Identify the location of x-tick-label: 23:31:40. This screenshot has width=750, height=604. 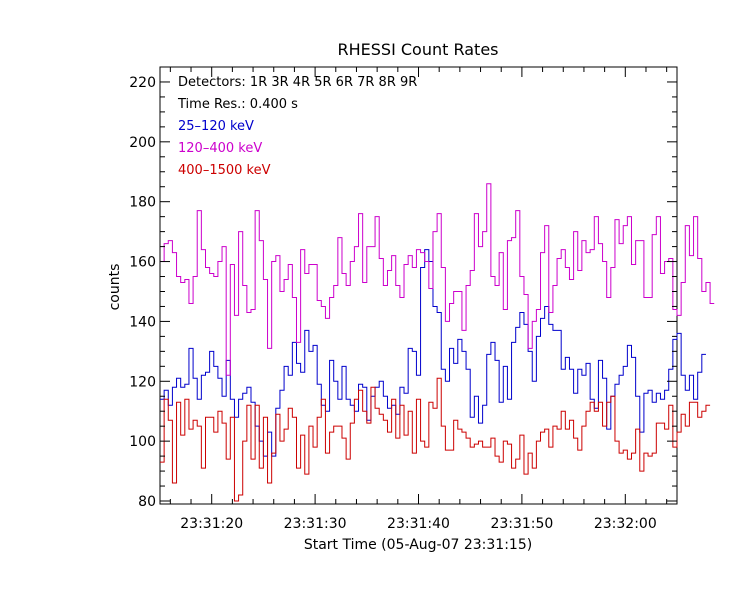
(418, 524).